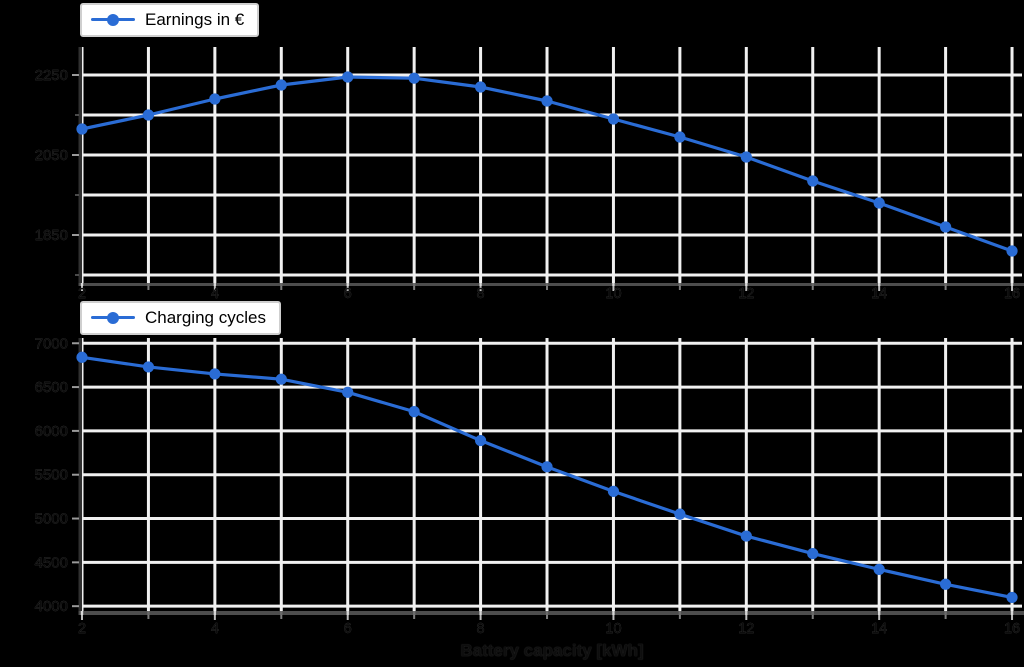 The image size is (1024, 667). What do you see at coordinates (51, 235) in the screenshot?
I see `y-tick-label: 1850` at bounding box center [51, 235].